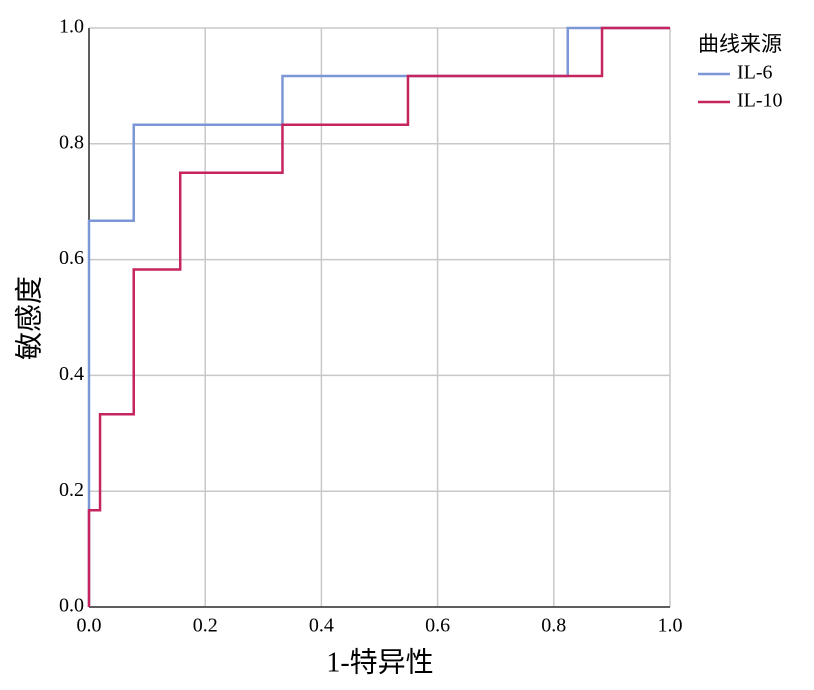 This screenshot has height=690, width=814. Describe the element at coordinates (71, 490) in the screenshot. I see `y-tick-label: 0.2` at that location.